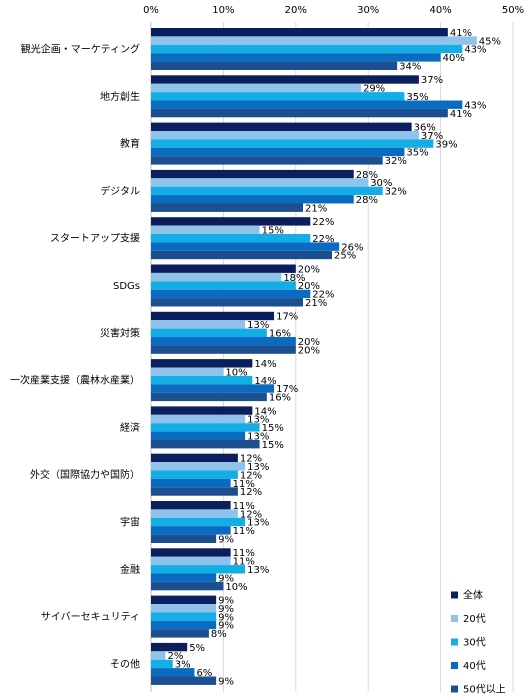 This screenshot has height=700, width=530. Describe the element at coordinates (273, 231) in the screenshot. I see `data-label: 15%` at that location.